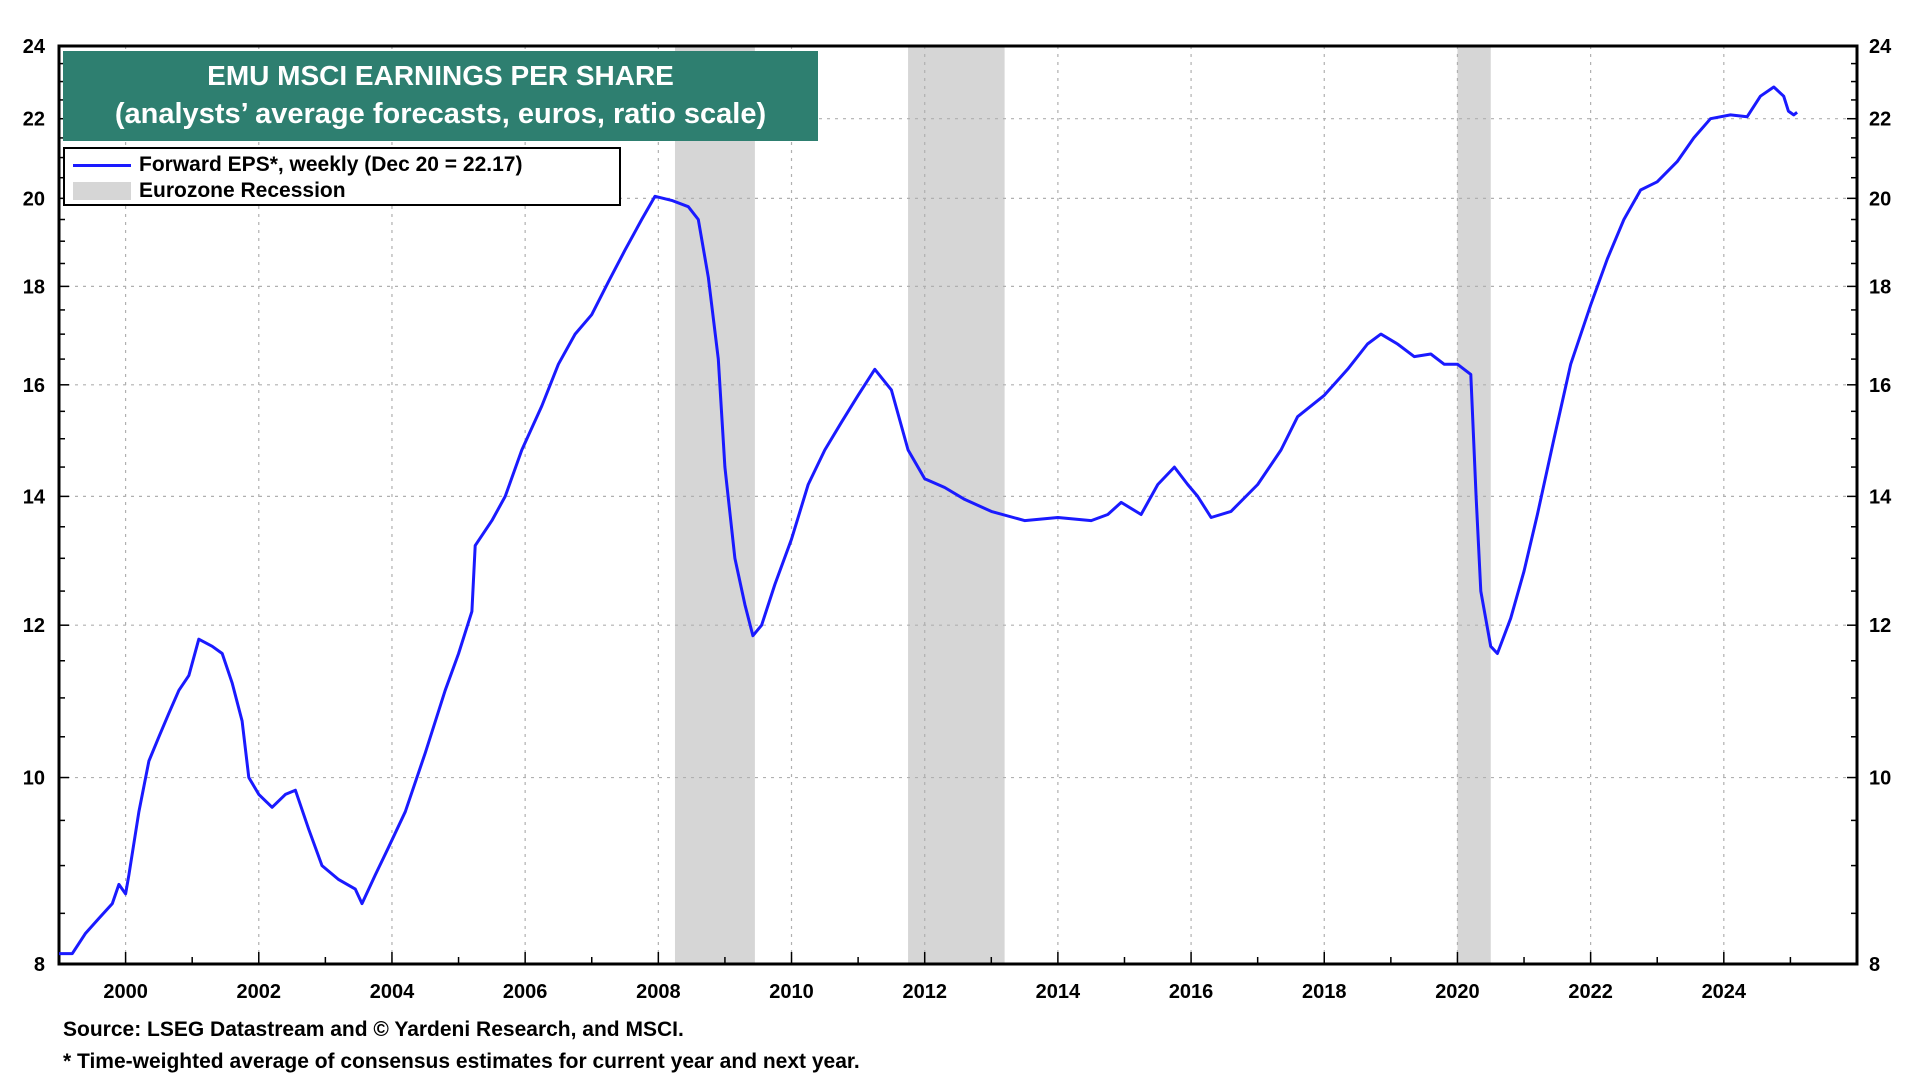  What do you see at coordinates (1880, 497) in the screenshot?
I see `y-tick-label-right: 14` at bounding box center [1880, 497].